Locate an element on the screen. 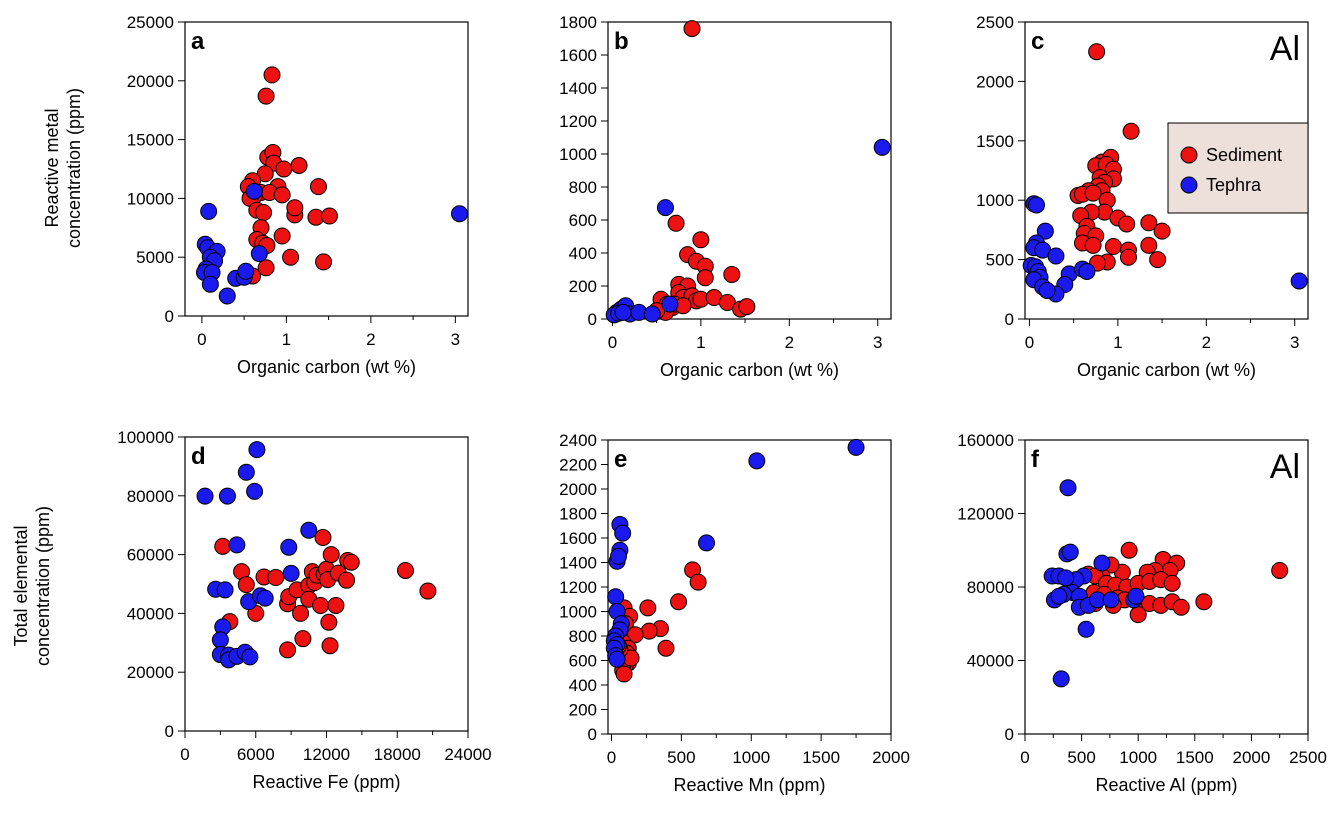 The width and height of the screenshot is (1335, 830). y-tick-label: 1200 is located at coordinates (578, 587).